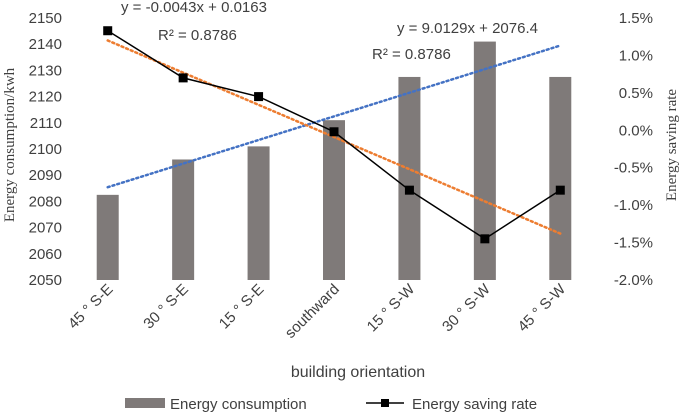 This screenshot has height=416, width=685. Describe the element at coordinates (46, 123) in the screenshot. I see `left-tick-label-6: 2110` at that location.